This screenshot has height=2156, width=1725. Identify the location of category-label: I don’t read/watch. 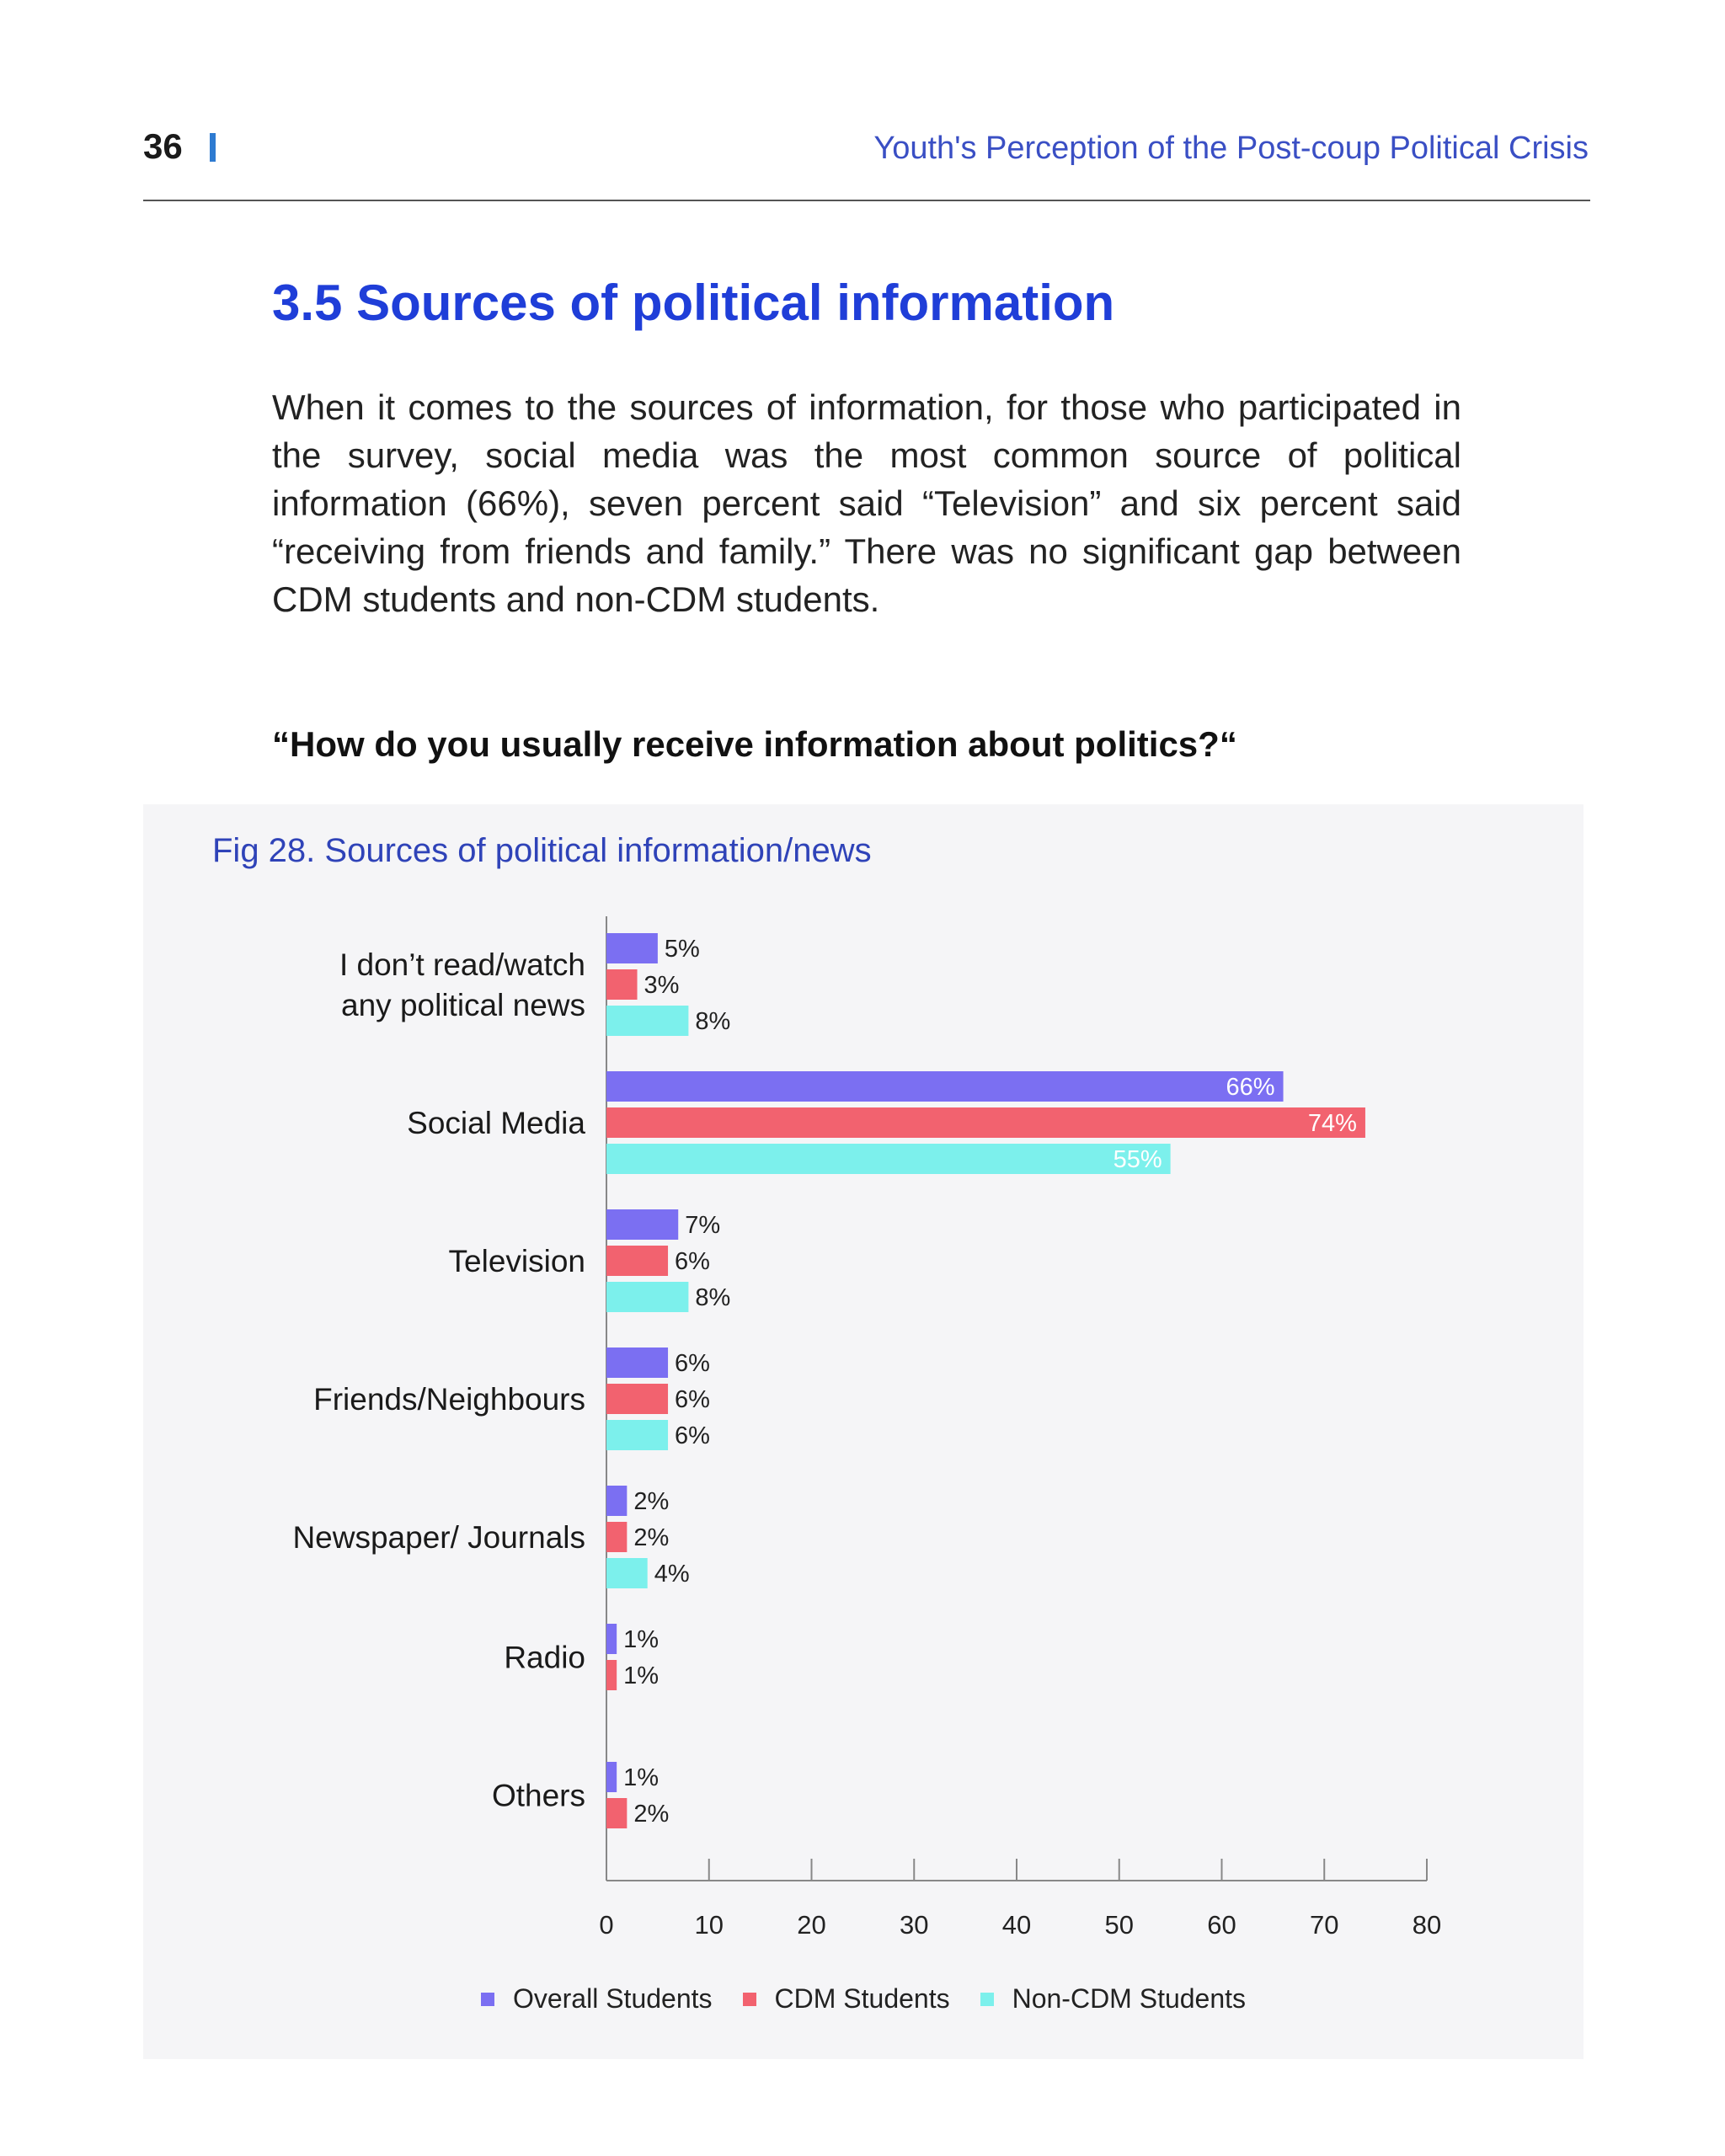
(462, 964).